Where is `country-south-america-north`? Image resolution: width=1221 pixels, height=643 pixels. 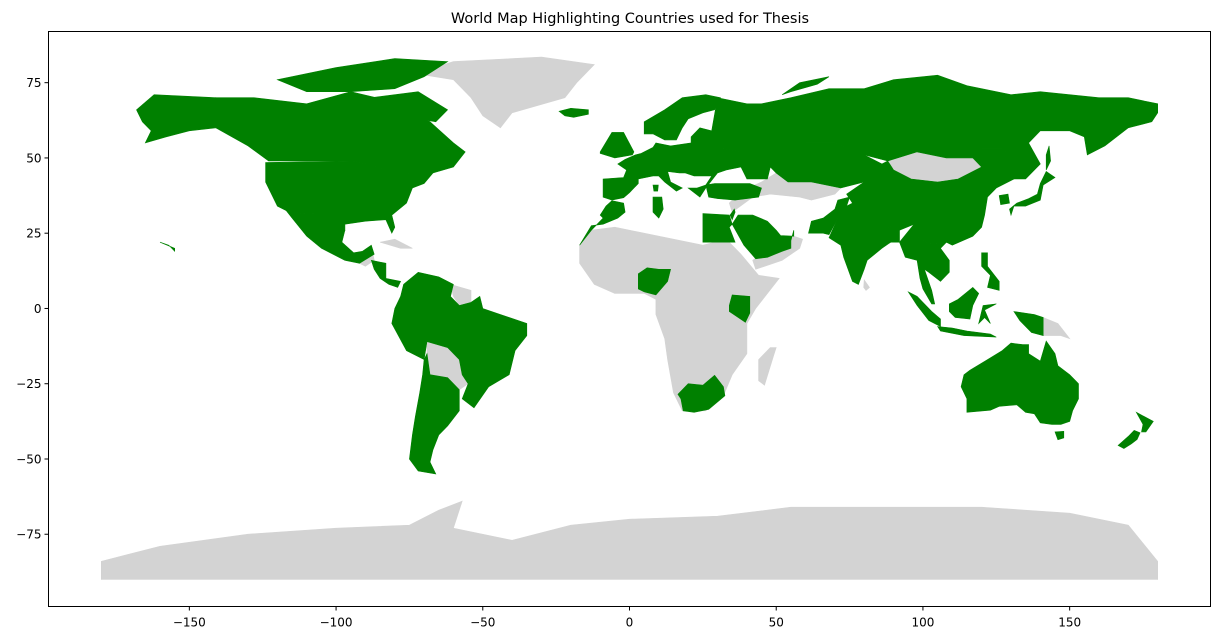
country-south-america-north is located at coordinates (459, 340).